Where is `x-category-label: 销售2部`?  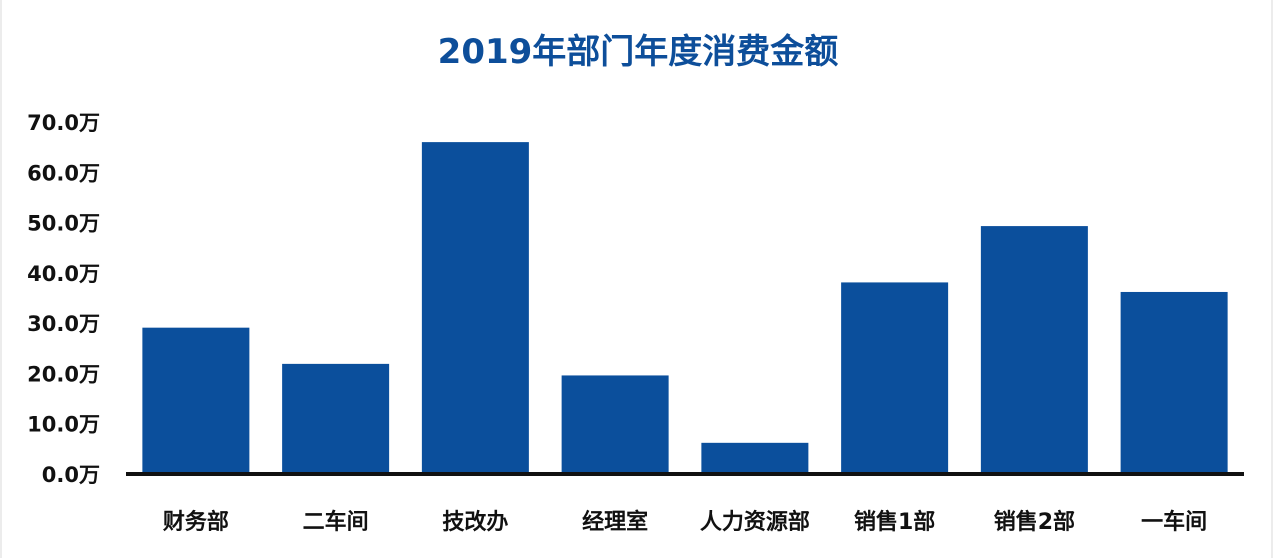 x-category-label: 销售2部 is located at coordinates (1034, 522).